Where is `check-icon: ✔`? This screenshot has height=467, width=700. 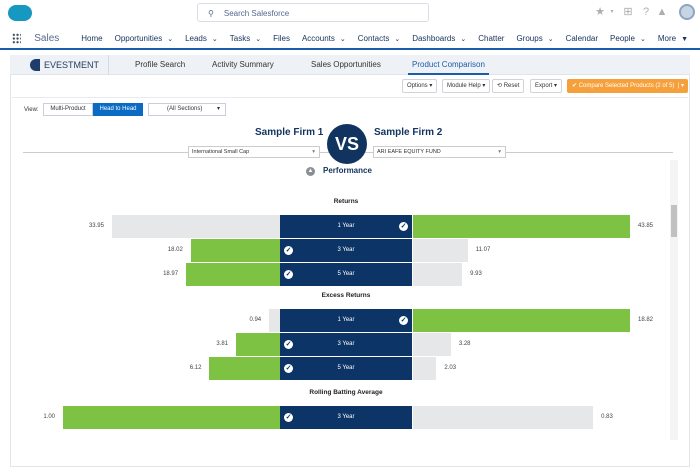
check-icon: ✔ is located at coordinates (575, 86).